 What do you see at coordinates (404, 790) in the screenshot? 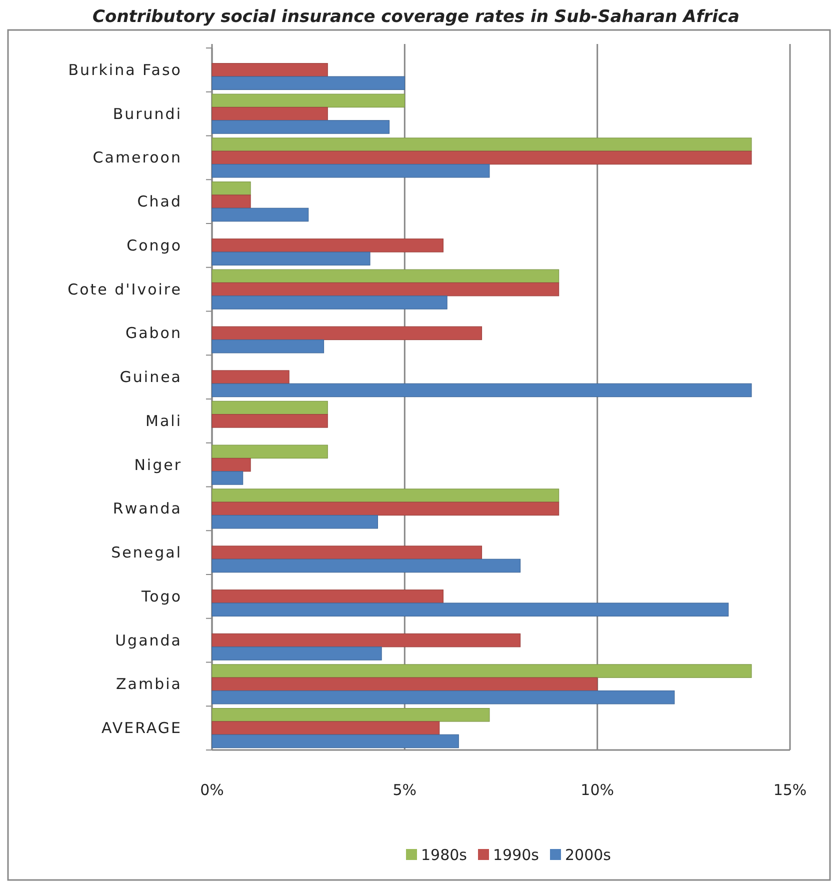
I see `x-tick-label: 5%` at bounding box center [404, 790].